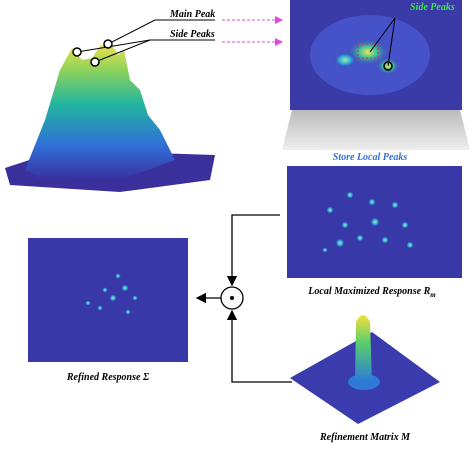 This screenshot has width=474, height=452. What do you see at coordinates (365, 369) in the screenshot?
I see `refinement-surface` at bounding box center [365, 369].